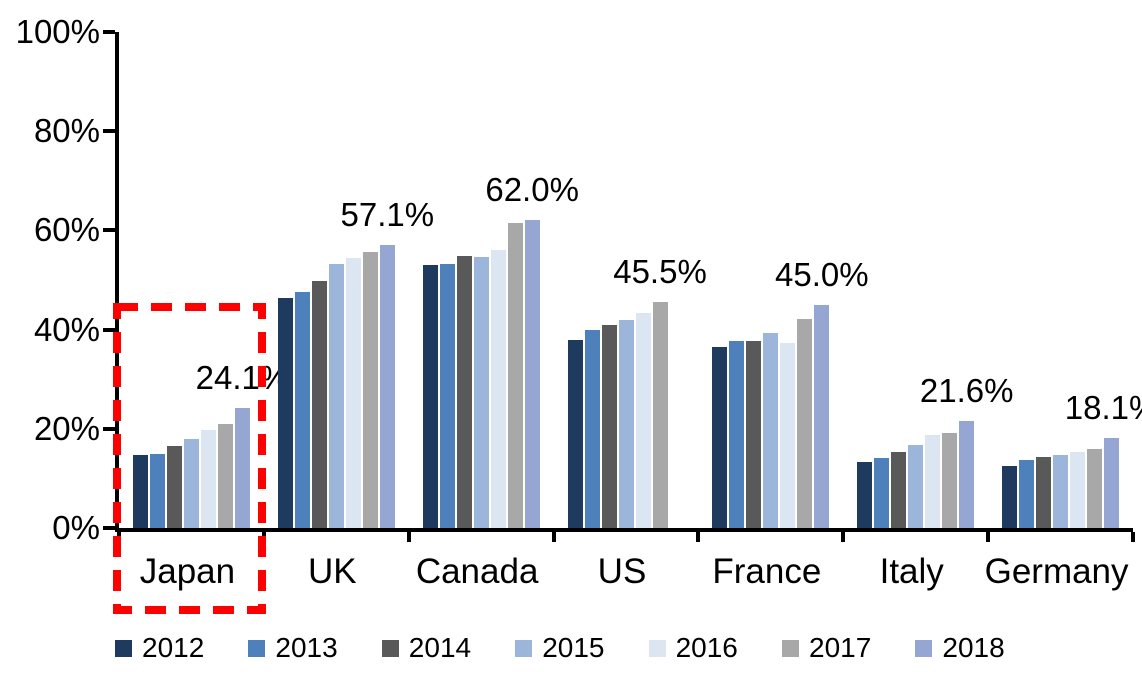  I want to click on bar-2017-france, so click(805, 423).